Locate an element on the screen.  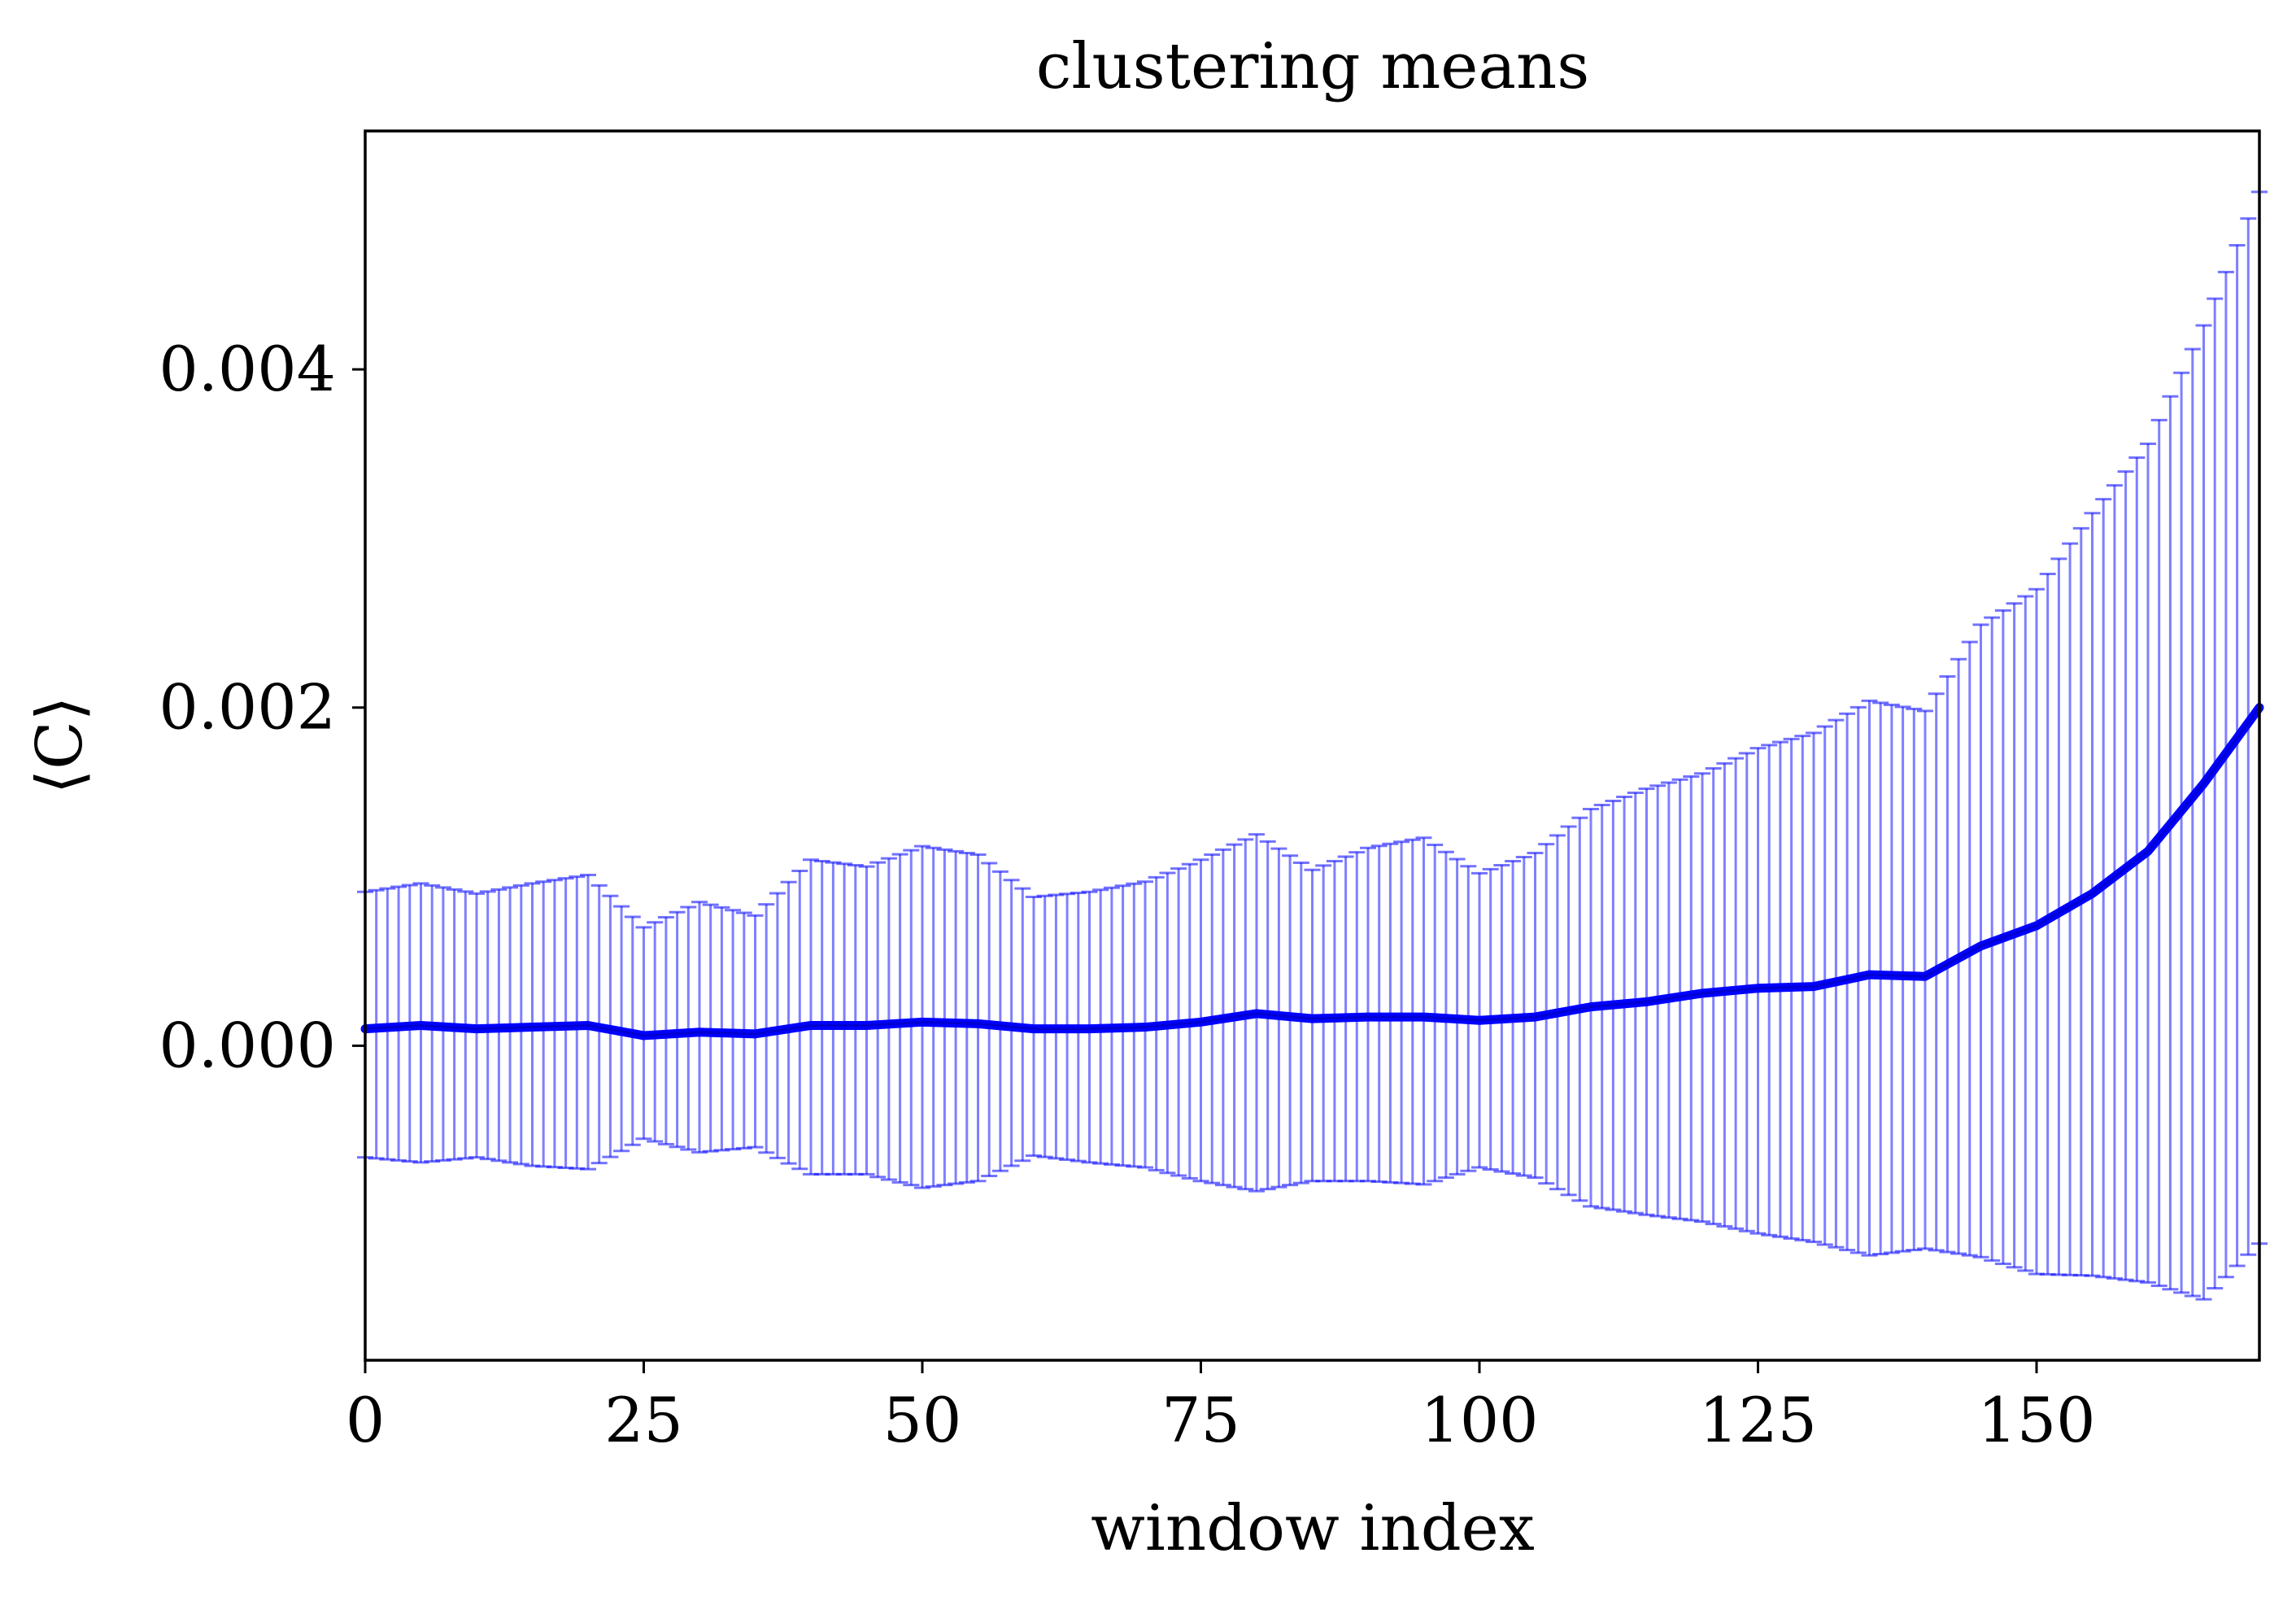
x-tick-label: 125 is located at coordinates (1758, 1420).